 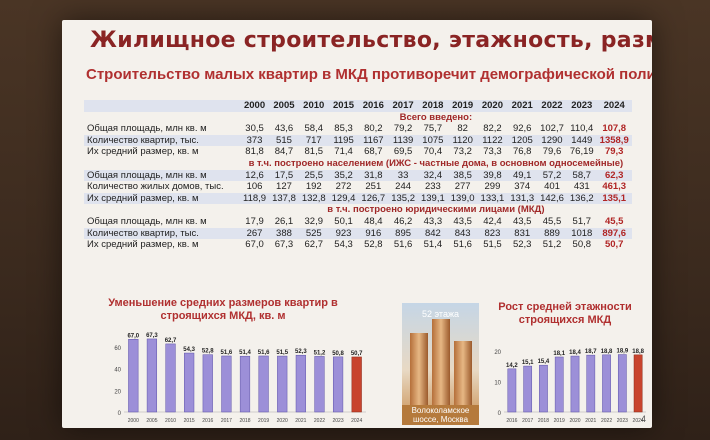 What do you see at coordinates (313, 198) in the screenshot?
I see `table-cell: 132,8` at bounding box center [313, 198].